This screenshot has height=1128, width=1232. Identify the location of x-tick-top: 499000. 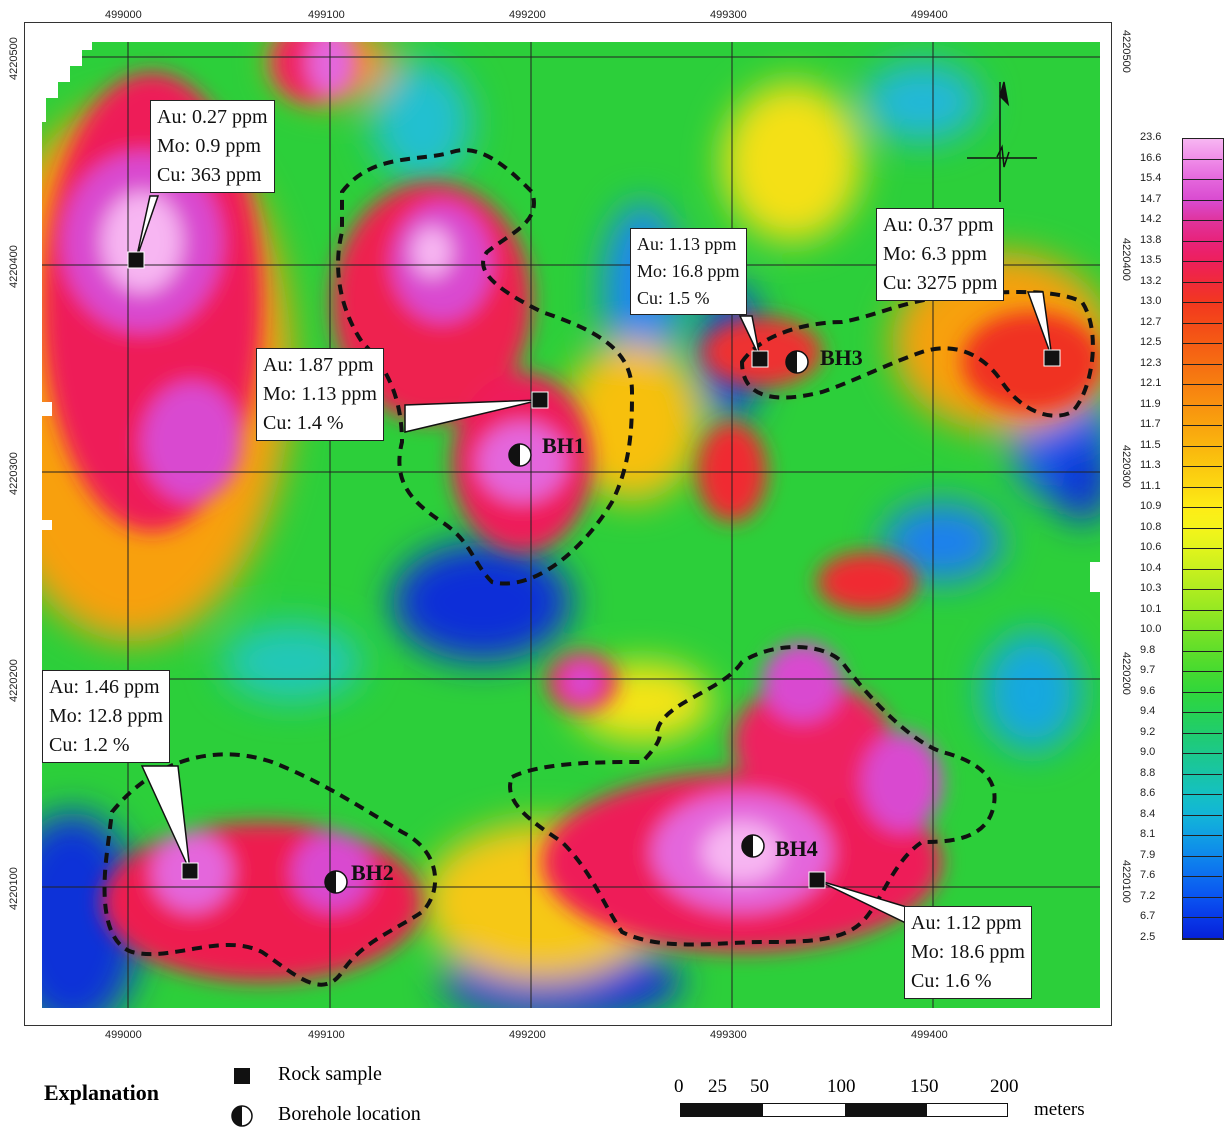
(123, 15).